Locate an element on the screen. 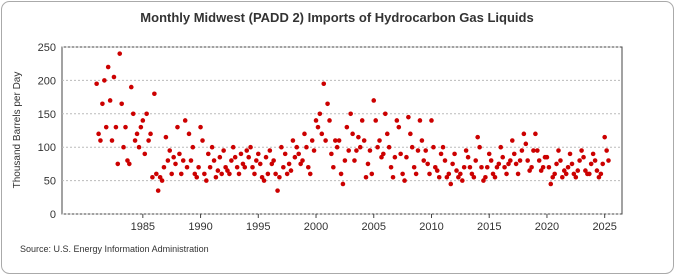 Image resolution: width=675 pixels, height=280 pixels. y-axis-label: Thousand Barrels per Day is located at coordinates (17, 130).